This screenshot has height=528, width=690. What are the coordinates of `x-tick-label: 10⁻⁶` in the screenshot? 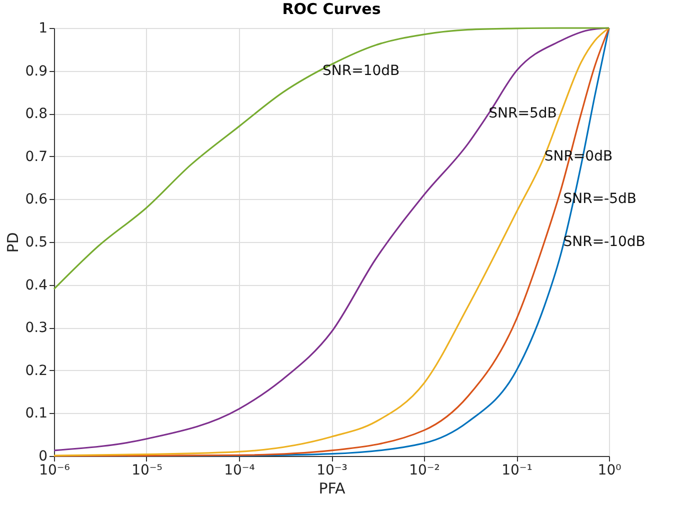 It's located at (54, 470).